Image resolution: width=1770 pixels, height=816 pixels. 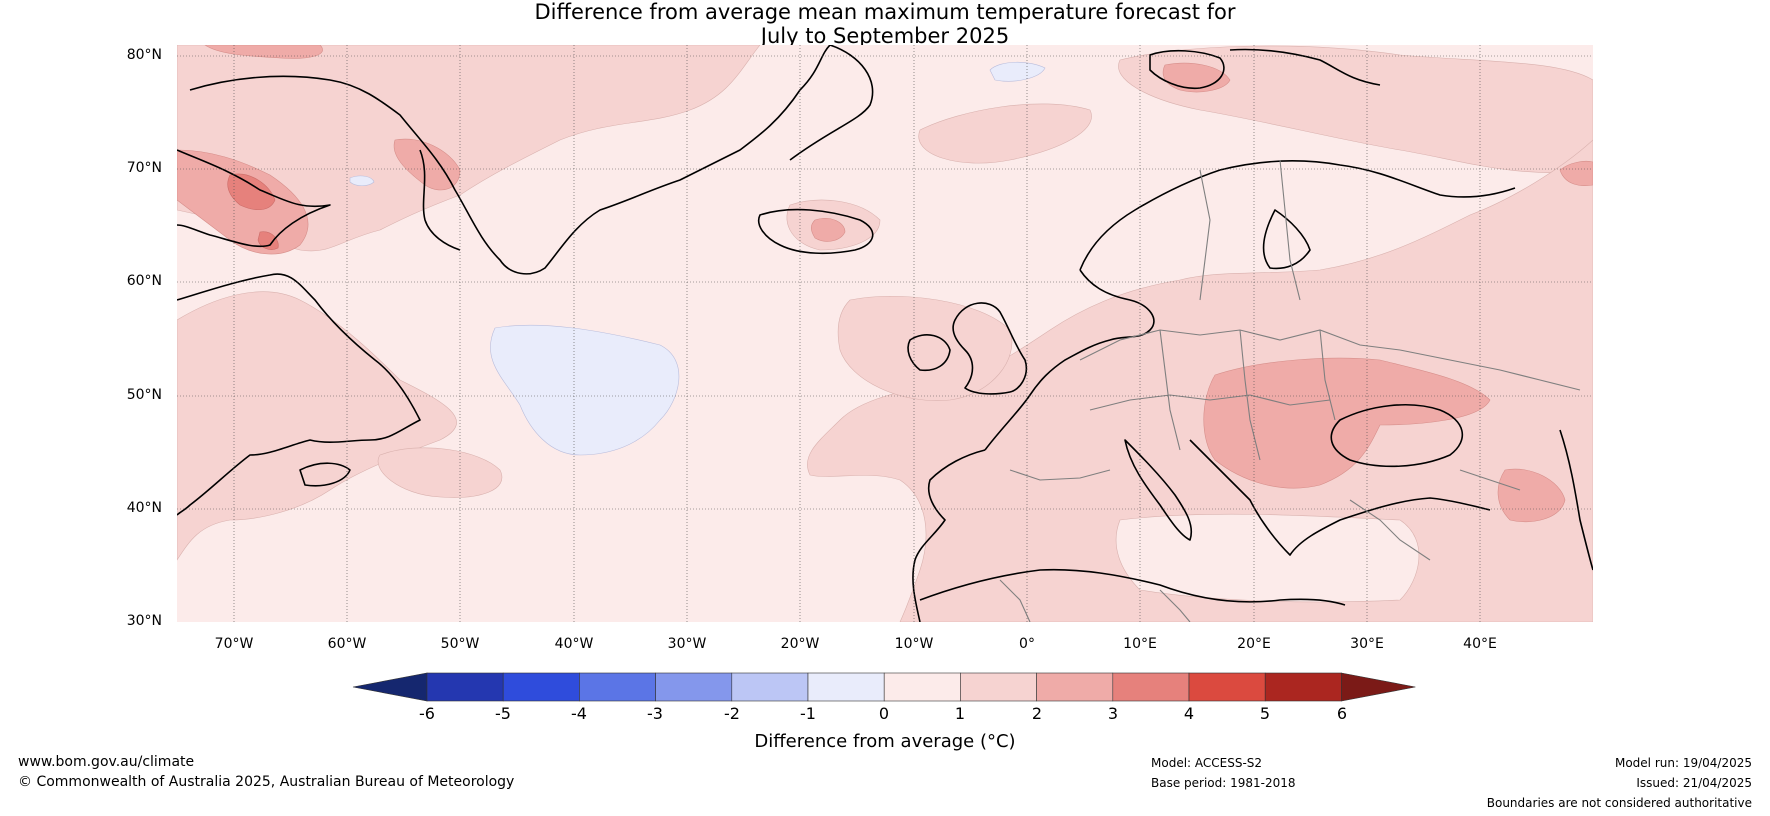 I want to click on lon-label-30w: 30°W, so click(x=687, y=644).